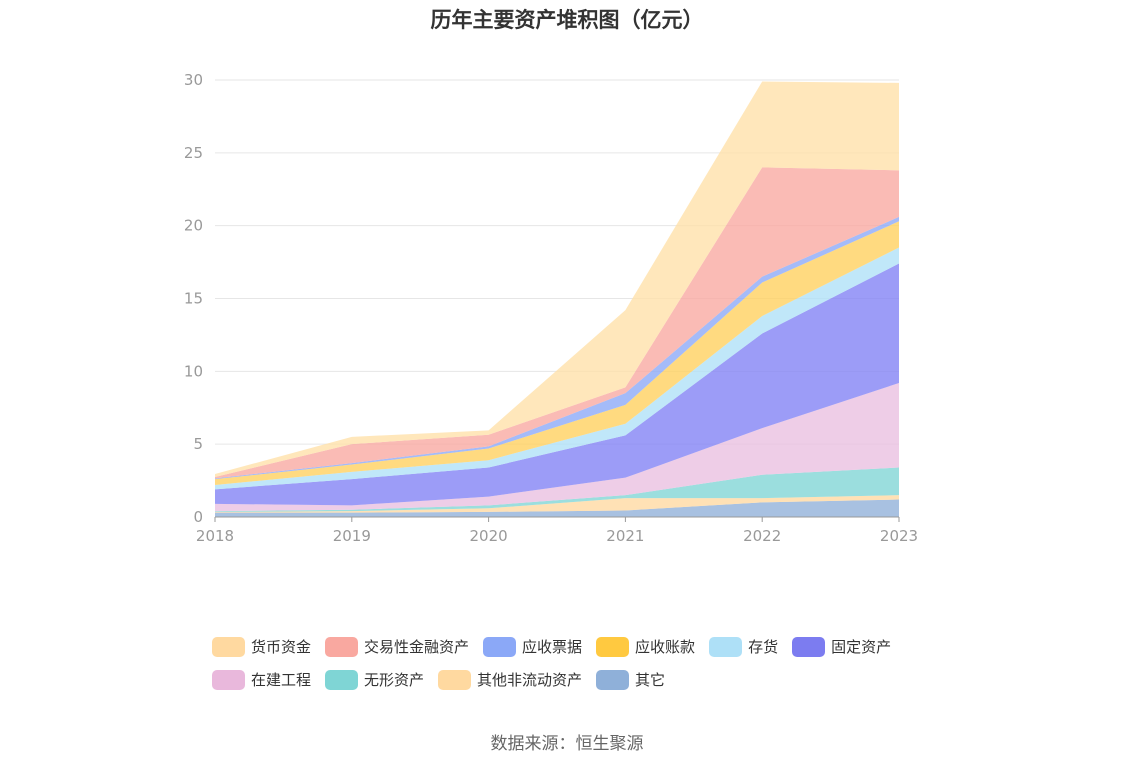  Describe the element at coordinates (193, 226) in the screenshot. I see `y-tick-label: 20` at that location.